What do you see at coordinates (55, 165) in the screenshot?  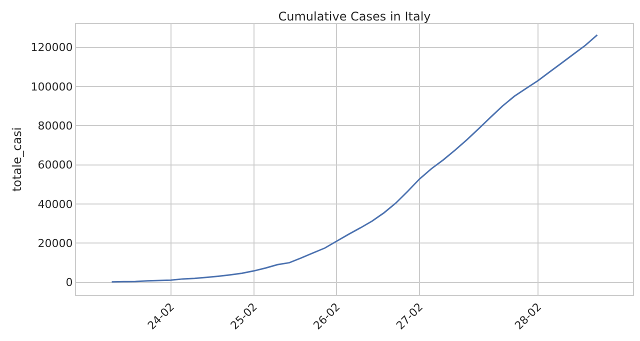 I see `y-tick-label: 60000` at bounding box center [55, 165].